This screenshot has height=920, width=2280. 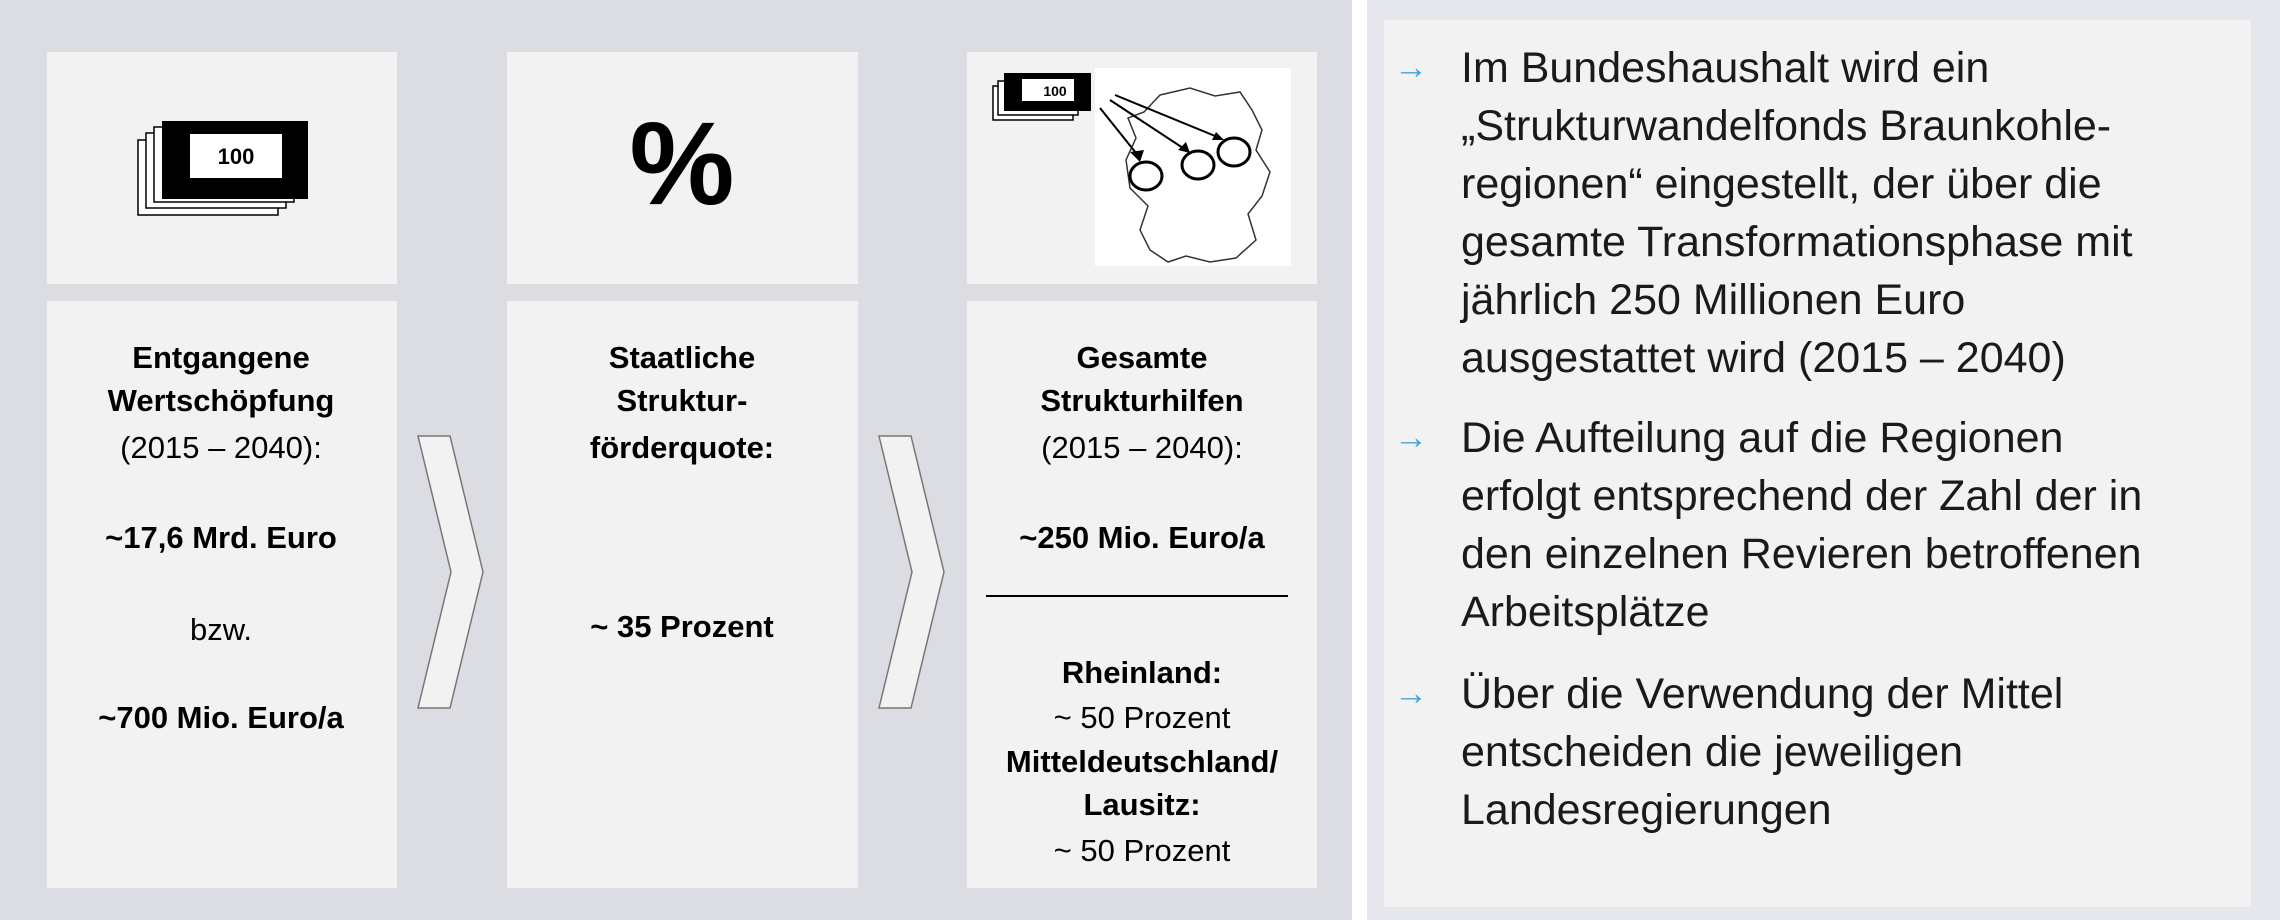 I want to click on map-icon, so click(x=1141, y=167).